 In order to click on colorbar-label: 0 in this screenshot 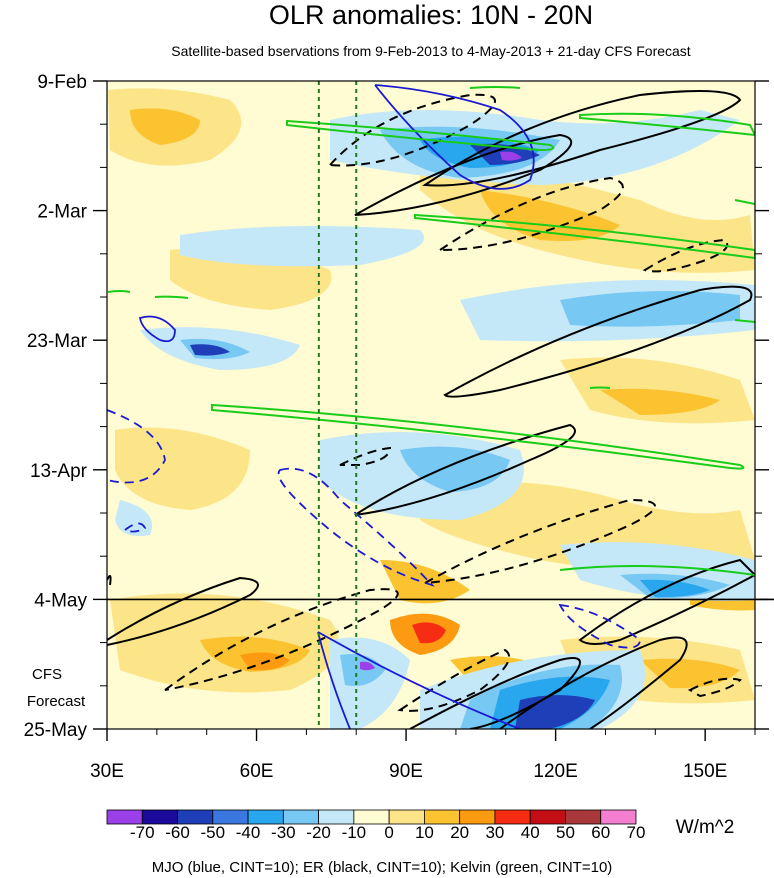, I will do `click(388, 832)`.